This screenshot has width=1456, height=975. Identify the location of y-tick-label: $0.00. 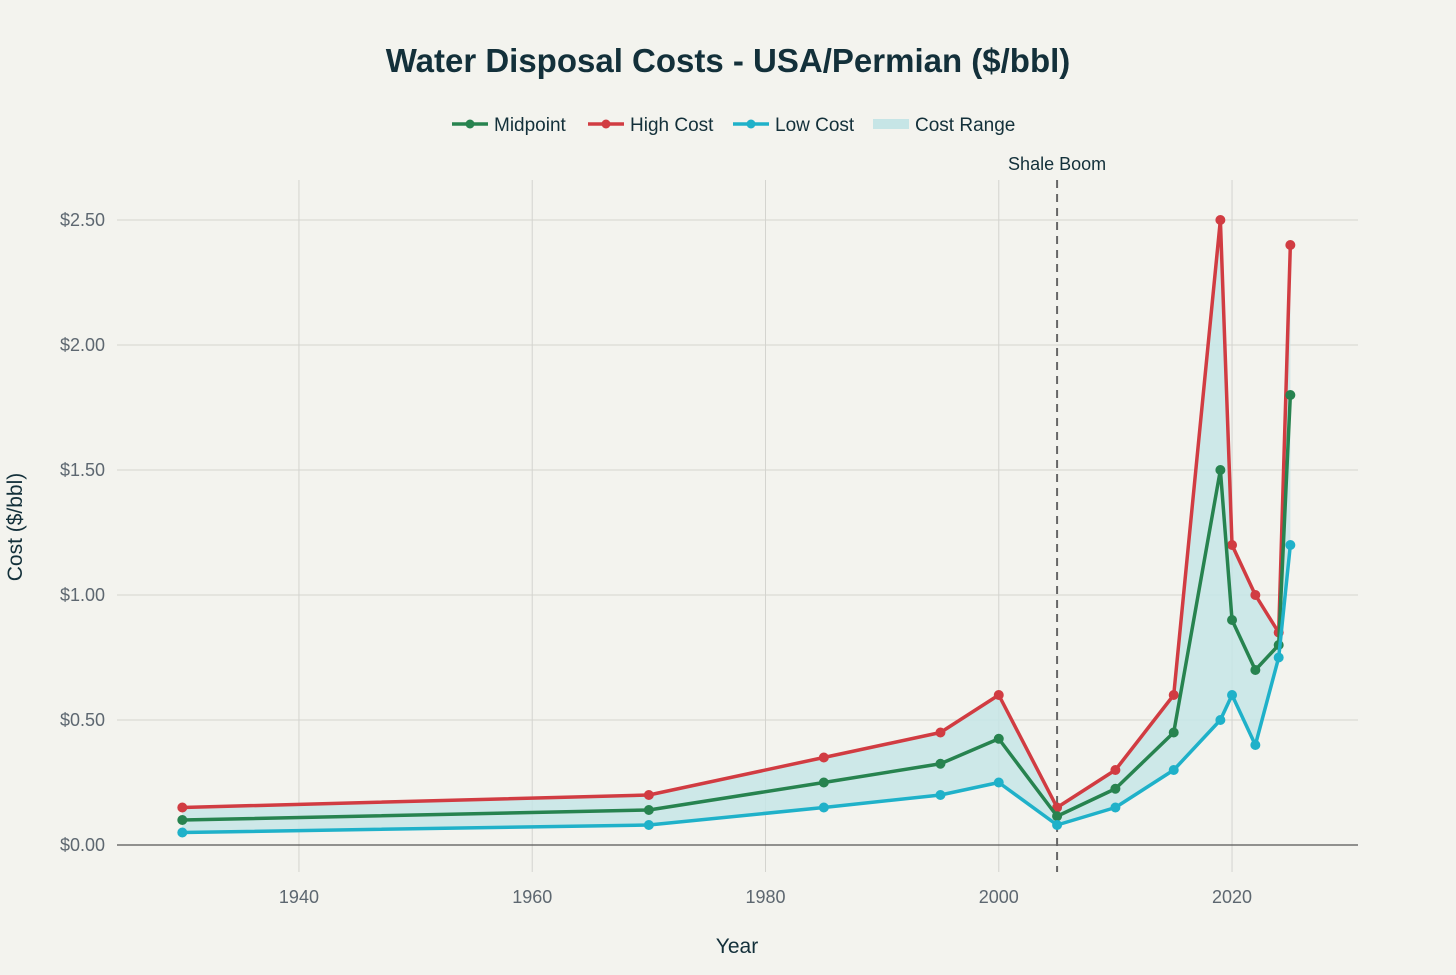
(82, 845).